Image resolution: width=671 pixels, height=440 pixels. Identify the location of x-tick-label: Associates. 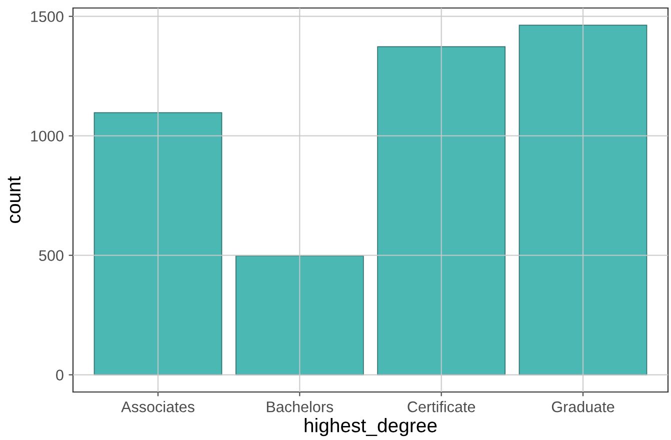
(157, 406).